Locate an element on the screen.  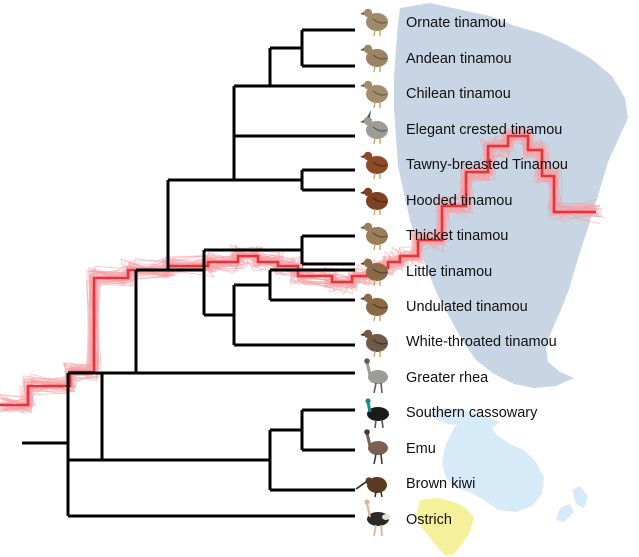
taxon-label-ostrich: Ostrich is located at coordinates (429, 520).